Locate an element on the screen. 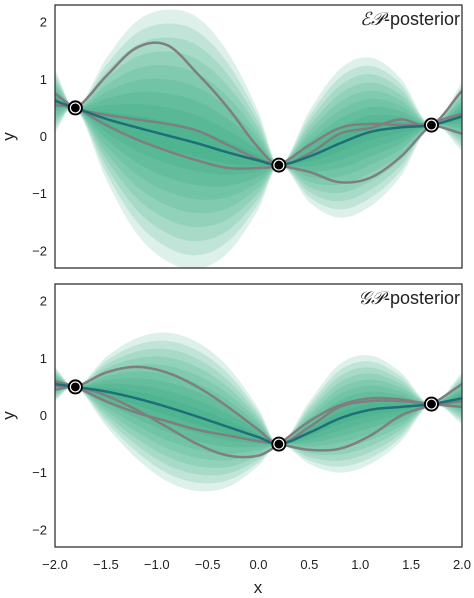  x-tick-label: 1.5 is located at coordinates (411, 564).